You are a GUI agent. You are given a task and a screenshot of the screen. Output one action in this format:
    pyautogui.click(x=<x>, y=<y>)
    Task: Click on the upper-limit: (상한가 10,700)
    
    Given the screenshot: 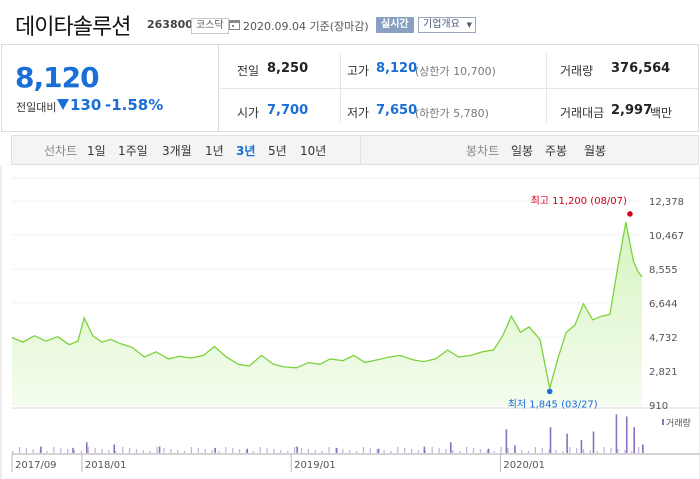 What is the action you would take?
    pyautogui.click(x=455, y=71)
    